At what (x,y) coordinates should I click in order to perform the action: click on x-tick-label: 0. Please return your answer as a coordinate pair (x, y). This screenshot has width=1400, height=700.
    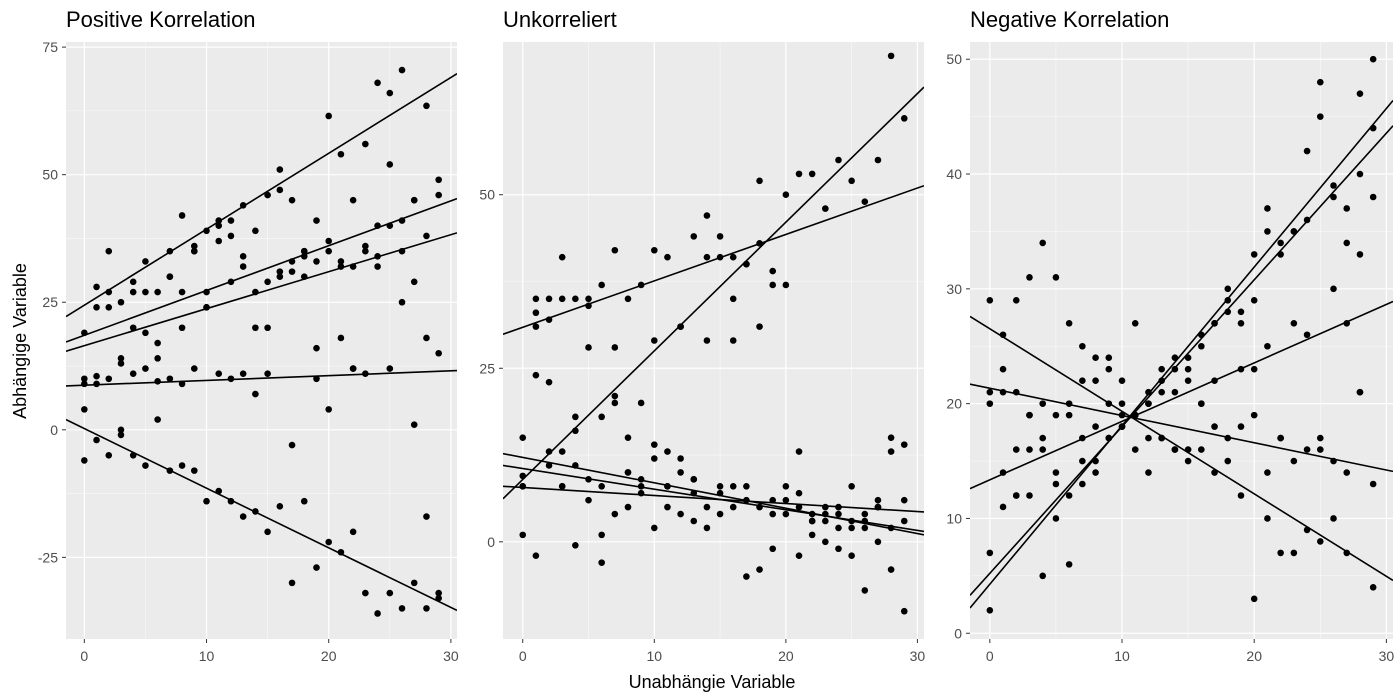
    Looking at the image, I should click on (523, 656).